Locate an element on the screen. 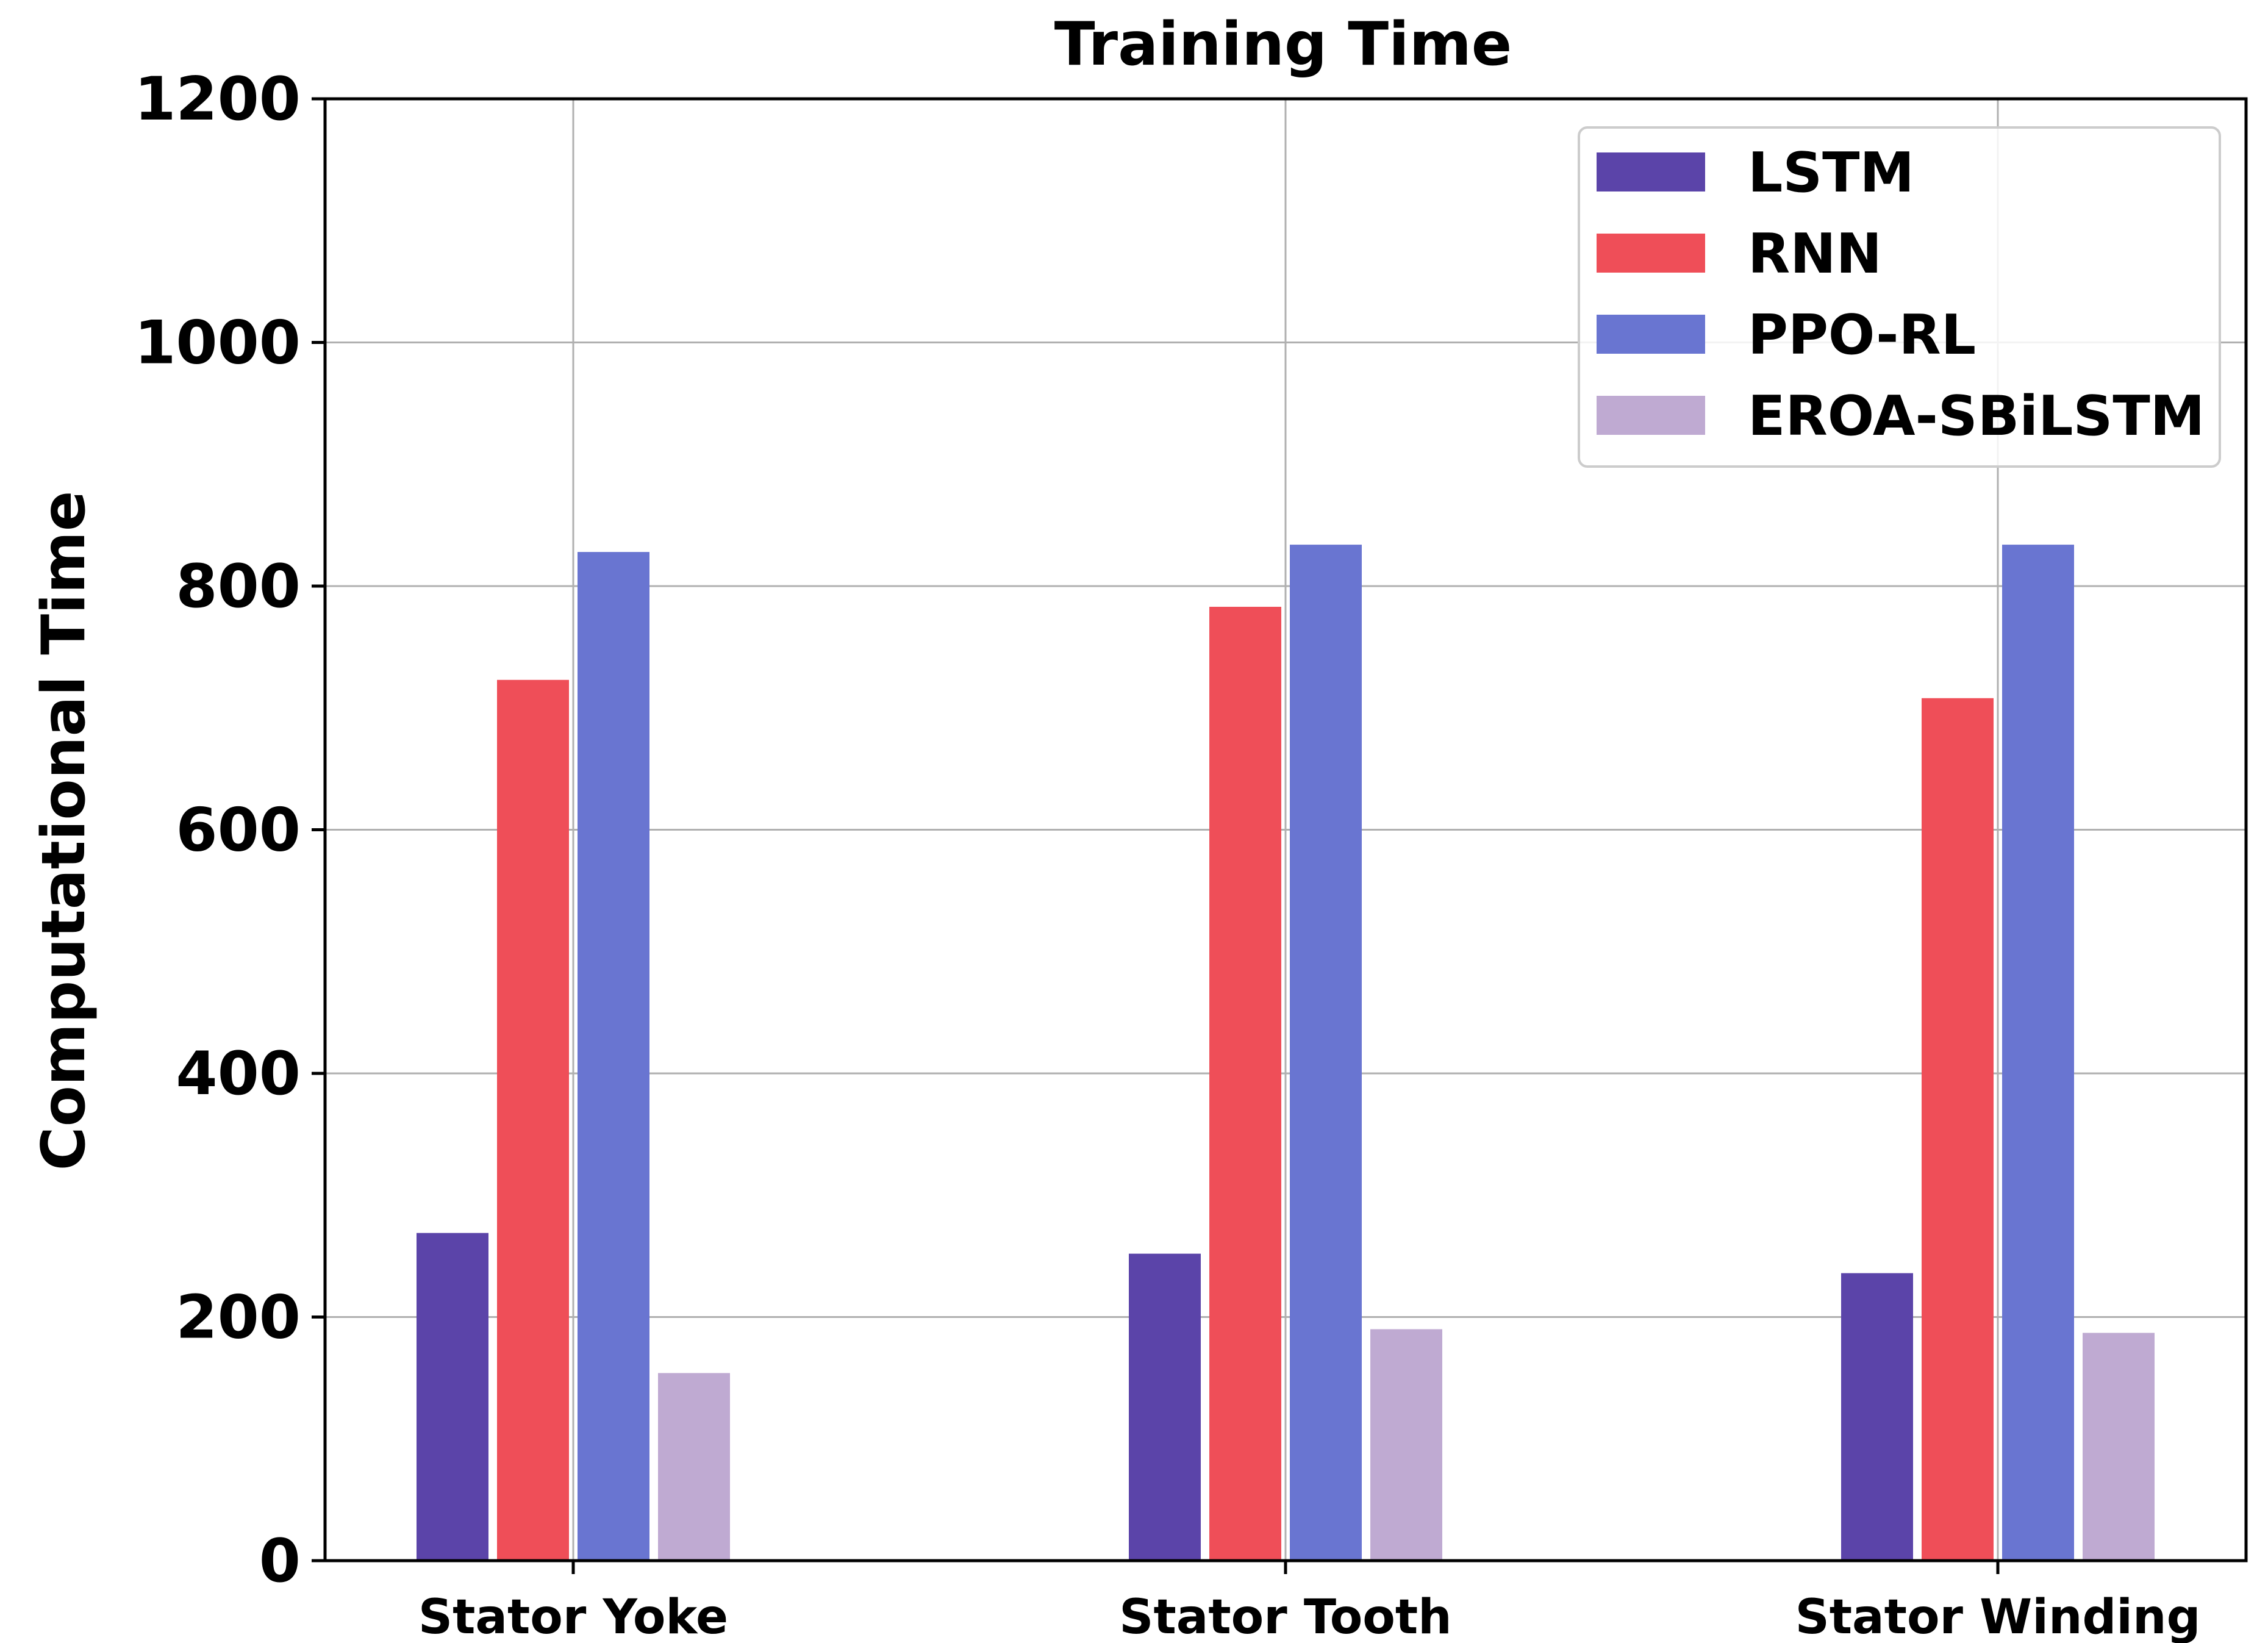  bar-rnn-stator-tooth is located at coordinates (1245, 1083).